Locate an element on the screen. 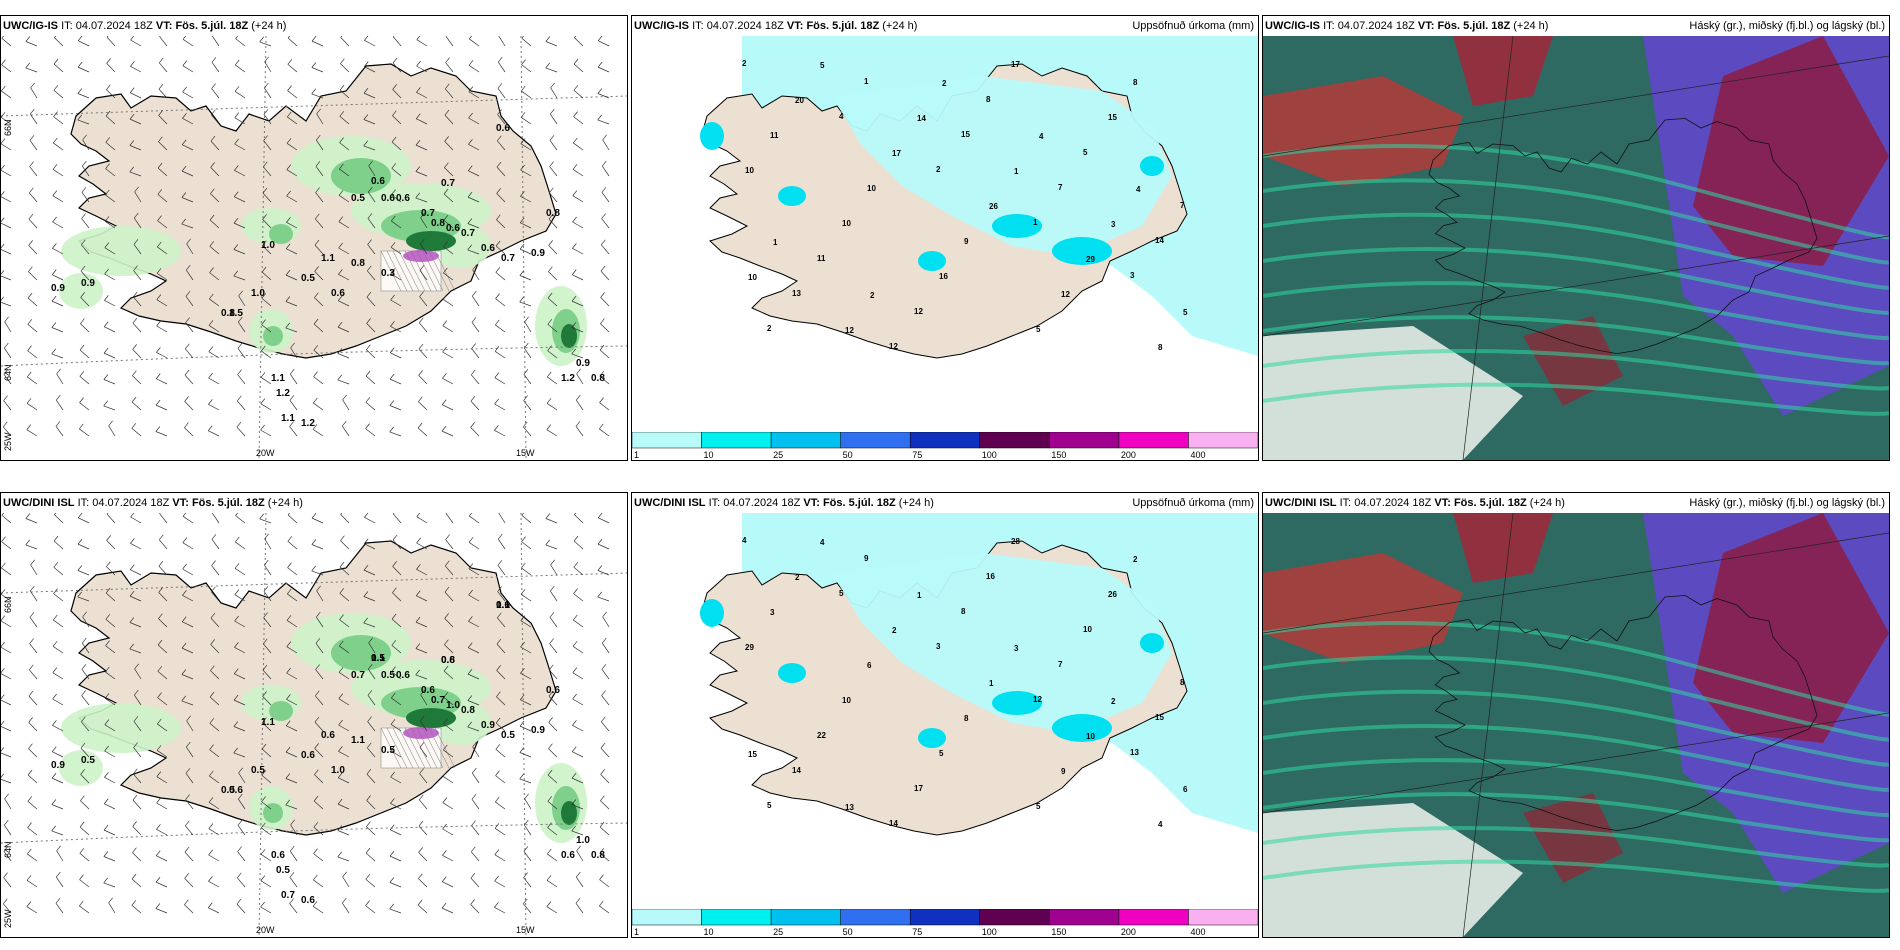  precip-value-label: 0.9 is located at coordinates (58, 765).